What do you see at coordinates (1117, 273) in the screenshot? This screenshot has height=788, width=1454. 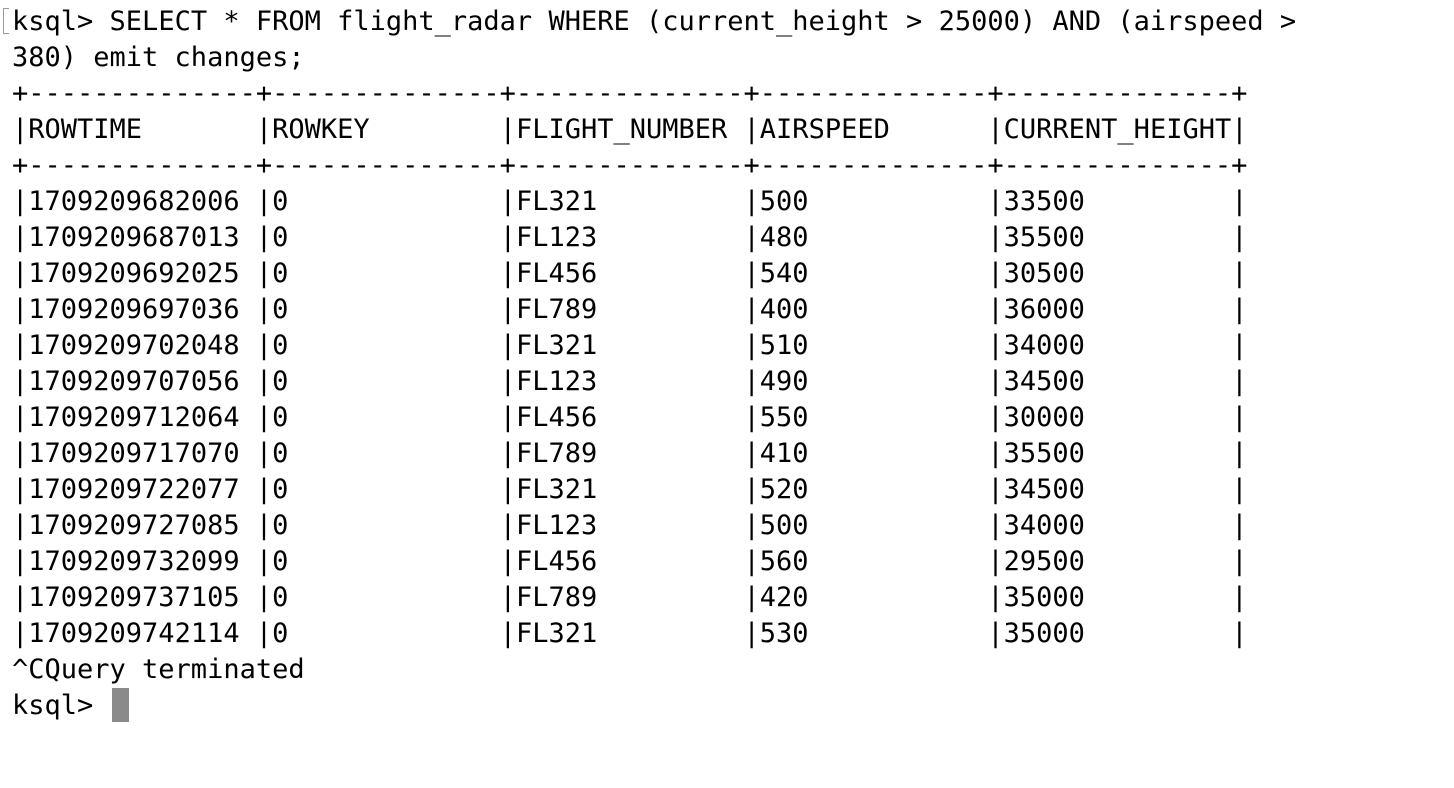 I see `table-cell-current-height: 30500` at bounding box center [1117, 273].